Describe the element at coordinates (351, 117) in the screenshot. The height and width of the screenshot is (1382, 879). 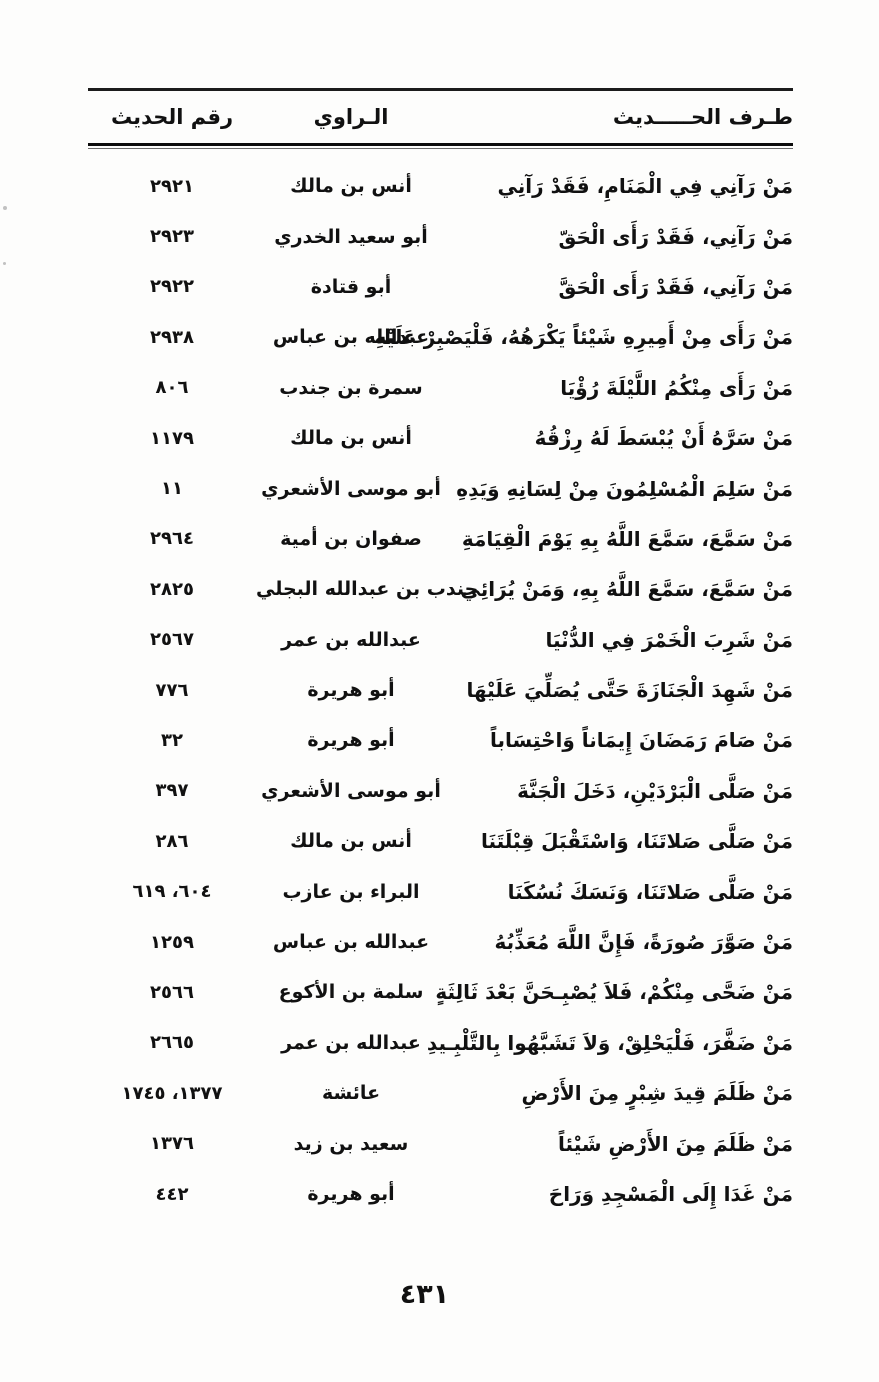
I see `header-narrator: الـراوي` at that location.